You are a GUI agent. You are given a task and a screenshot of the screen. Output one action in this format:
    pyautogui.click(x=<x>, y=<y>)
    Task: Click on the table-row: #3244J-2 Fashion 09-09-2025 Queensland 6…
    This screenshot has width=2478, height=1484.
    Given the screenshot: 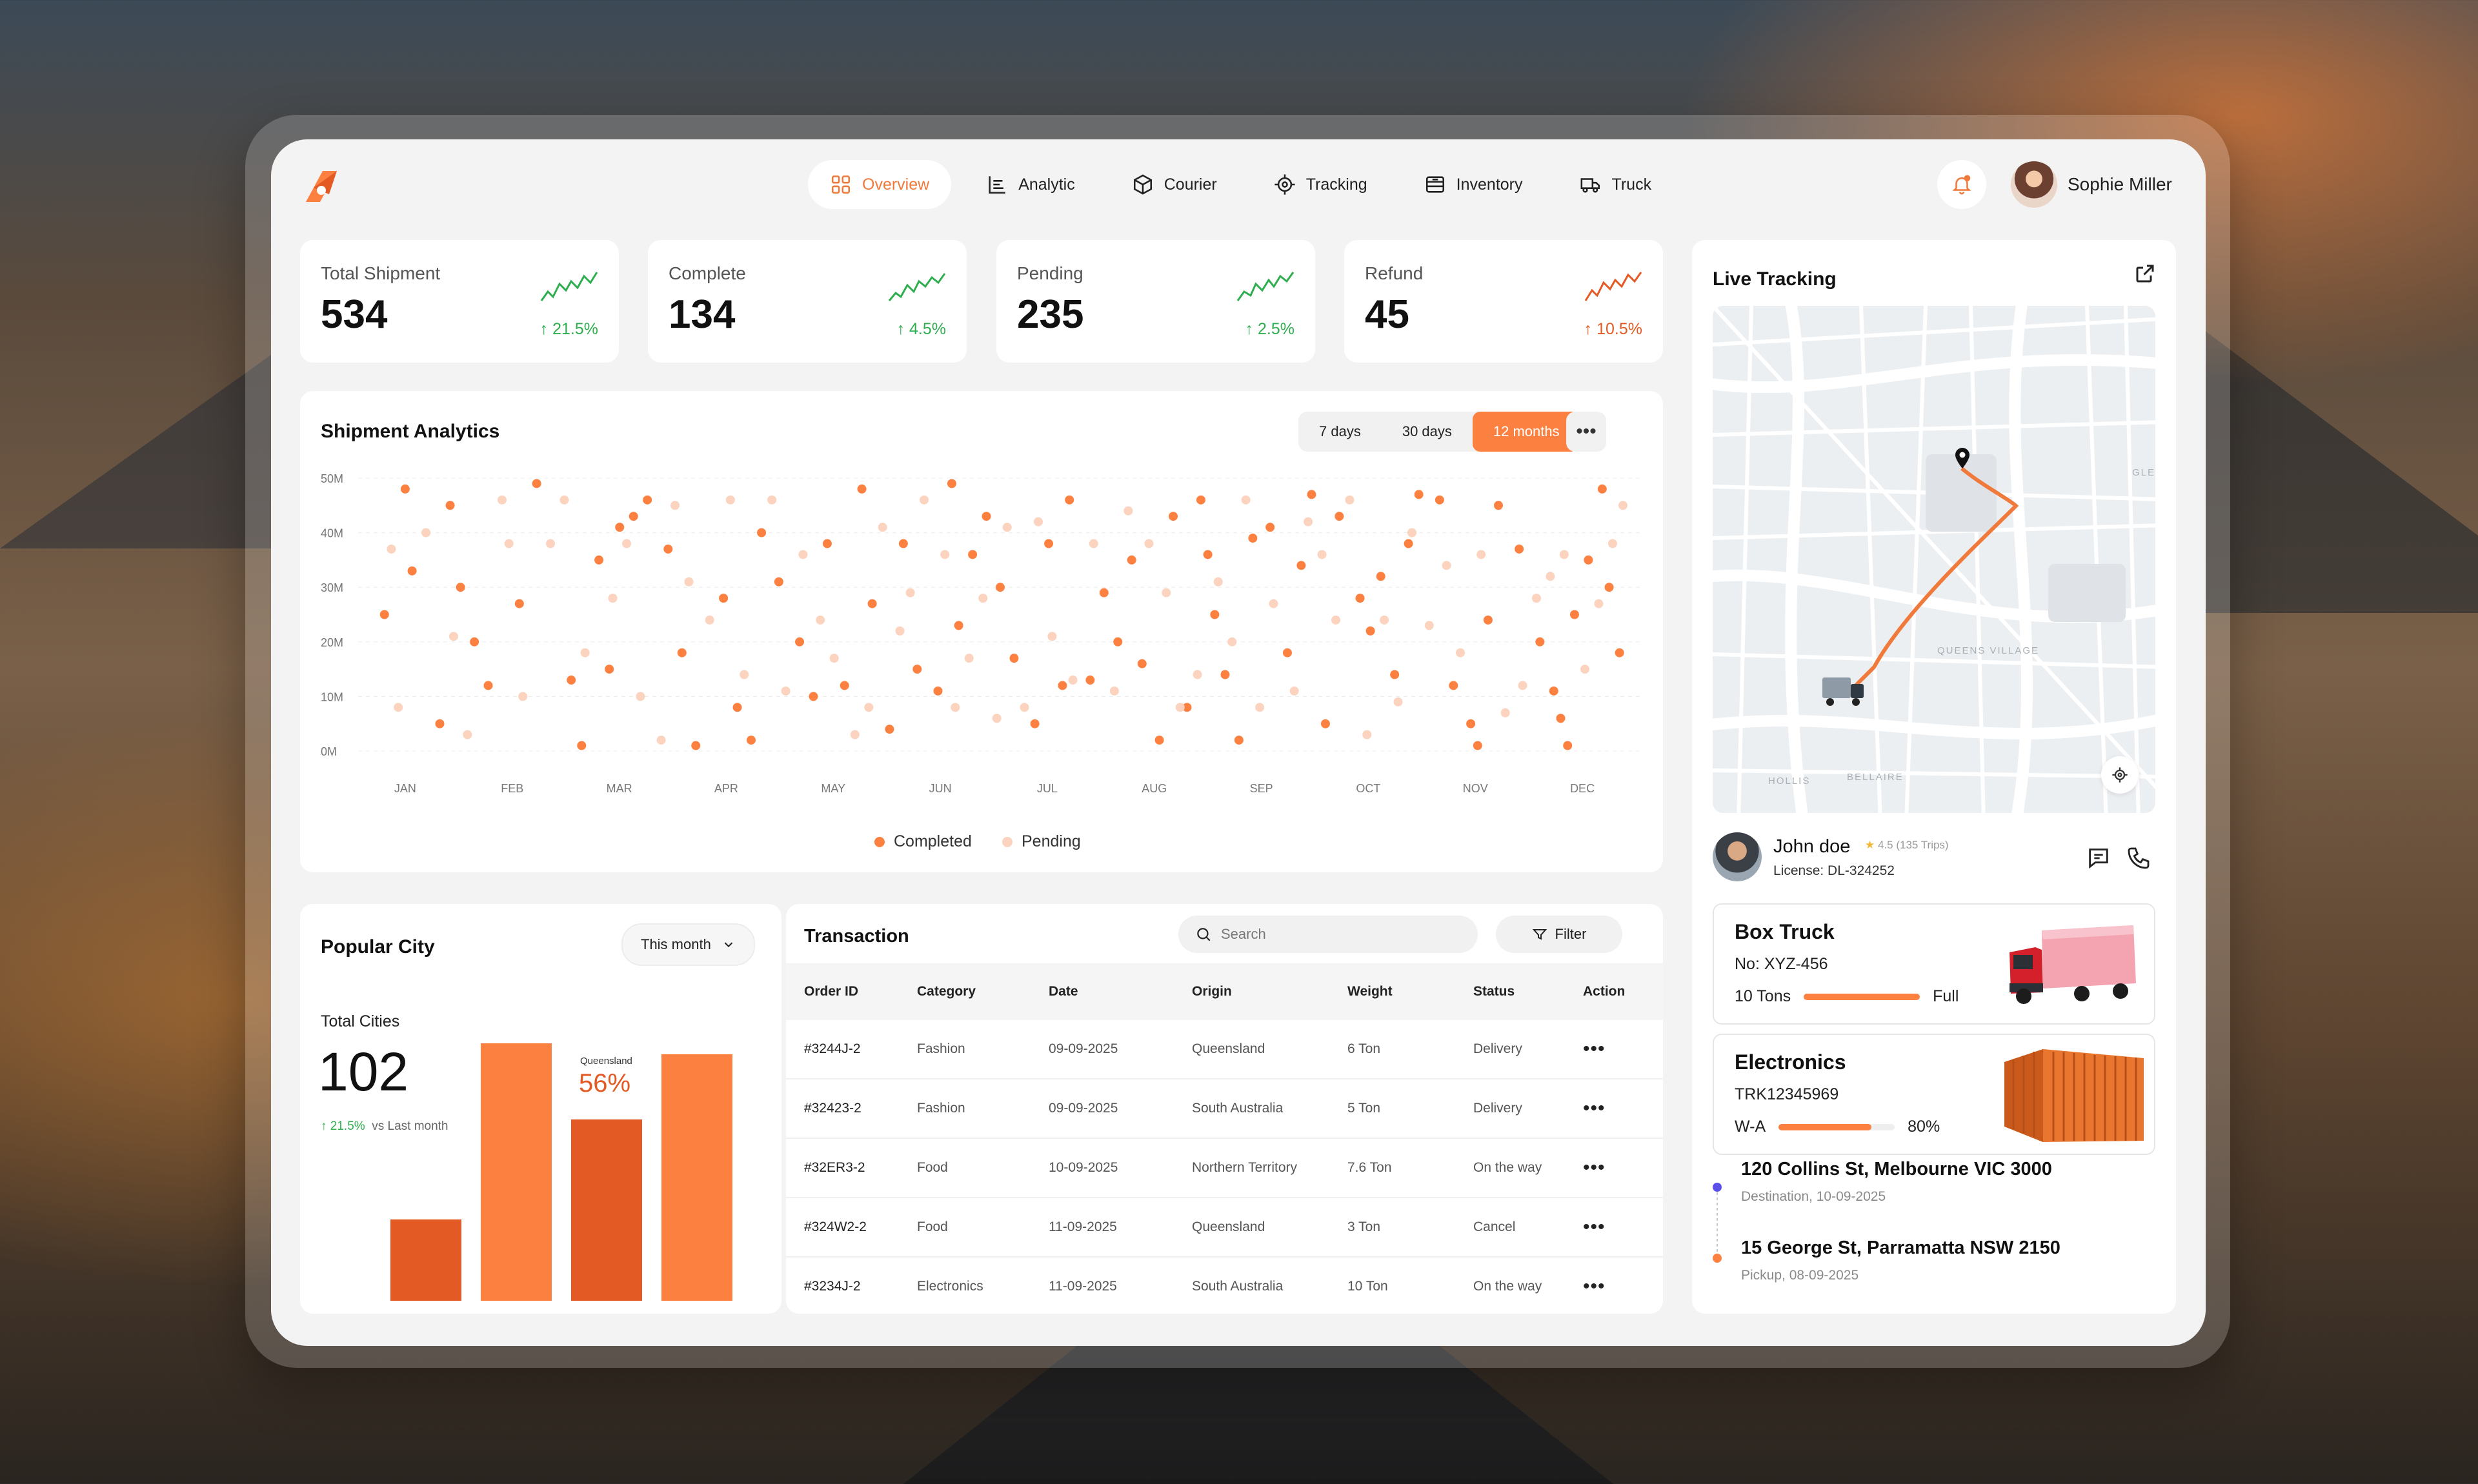 What is the action you would take?
    pyautogui.click(x=1224, y=1050)
    